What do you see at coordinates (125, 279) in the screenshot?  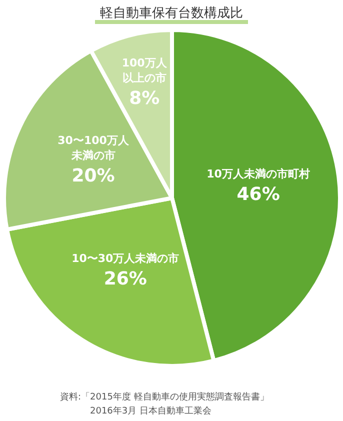 I see `data-label: 26%` at bounding box center [125, 279].